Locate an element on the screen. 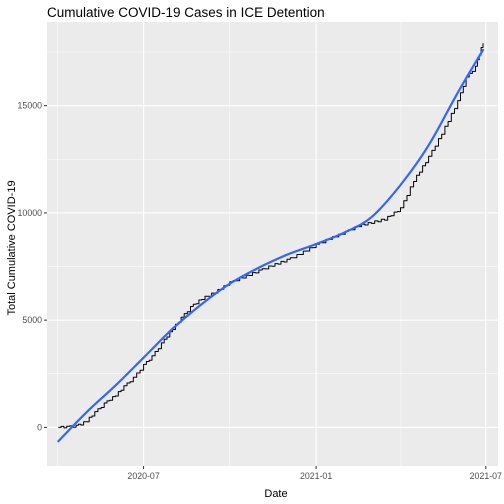  tick-label-y: 0 is located at coordinates (39, 427).